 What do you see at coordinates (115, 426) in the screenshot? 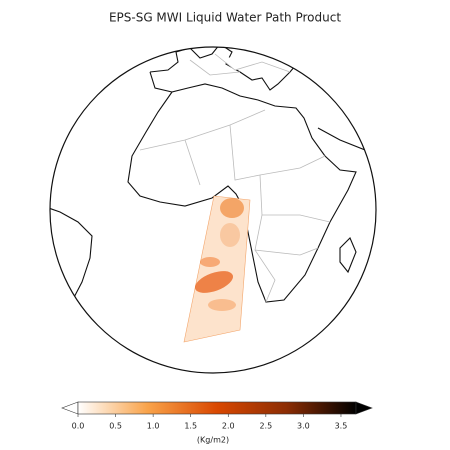
I see `colorbar-tick-label: 0.5` at bounding box center [115, 426].